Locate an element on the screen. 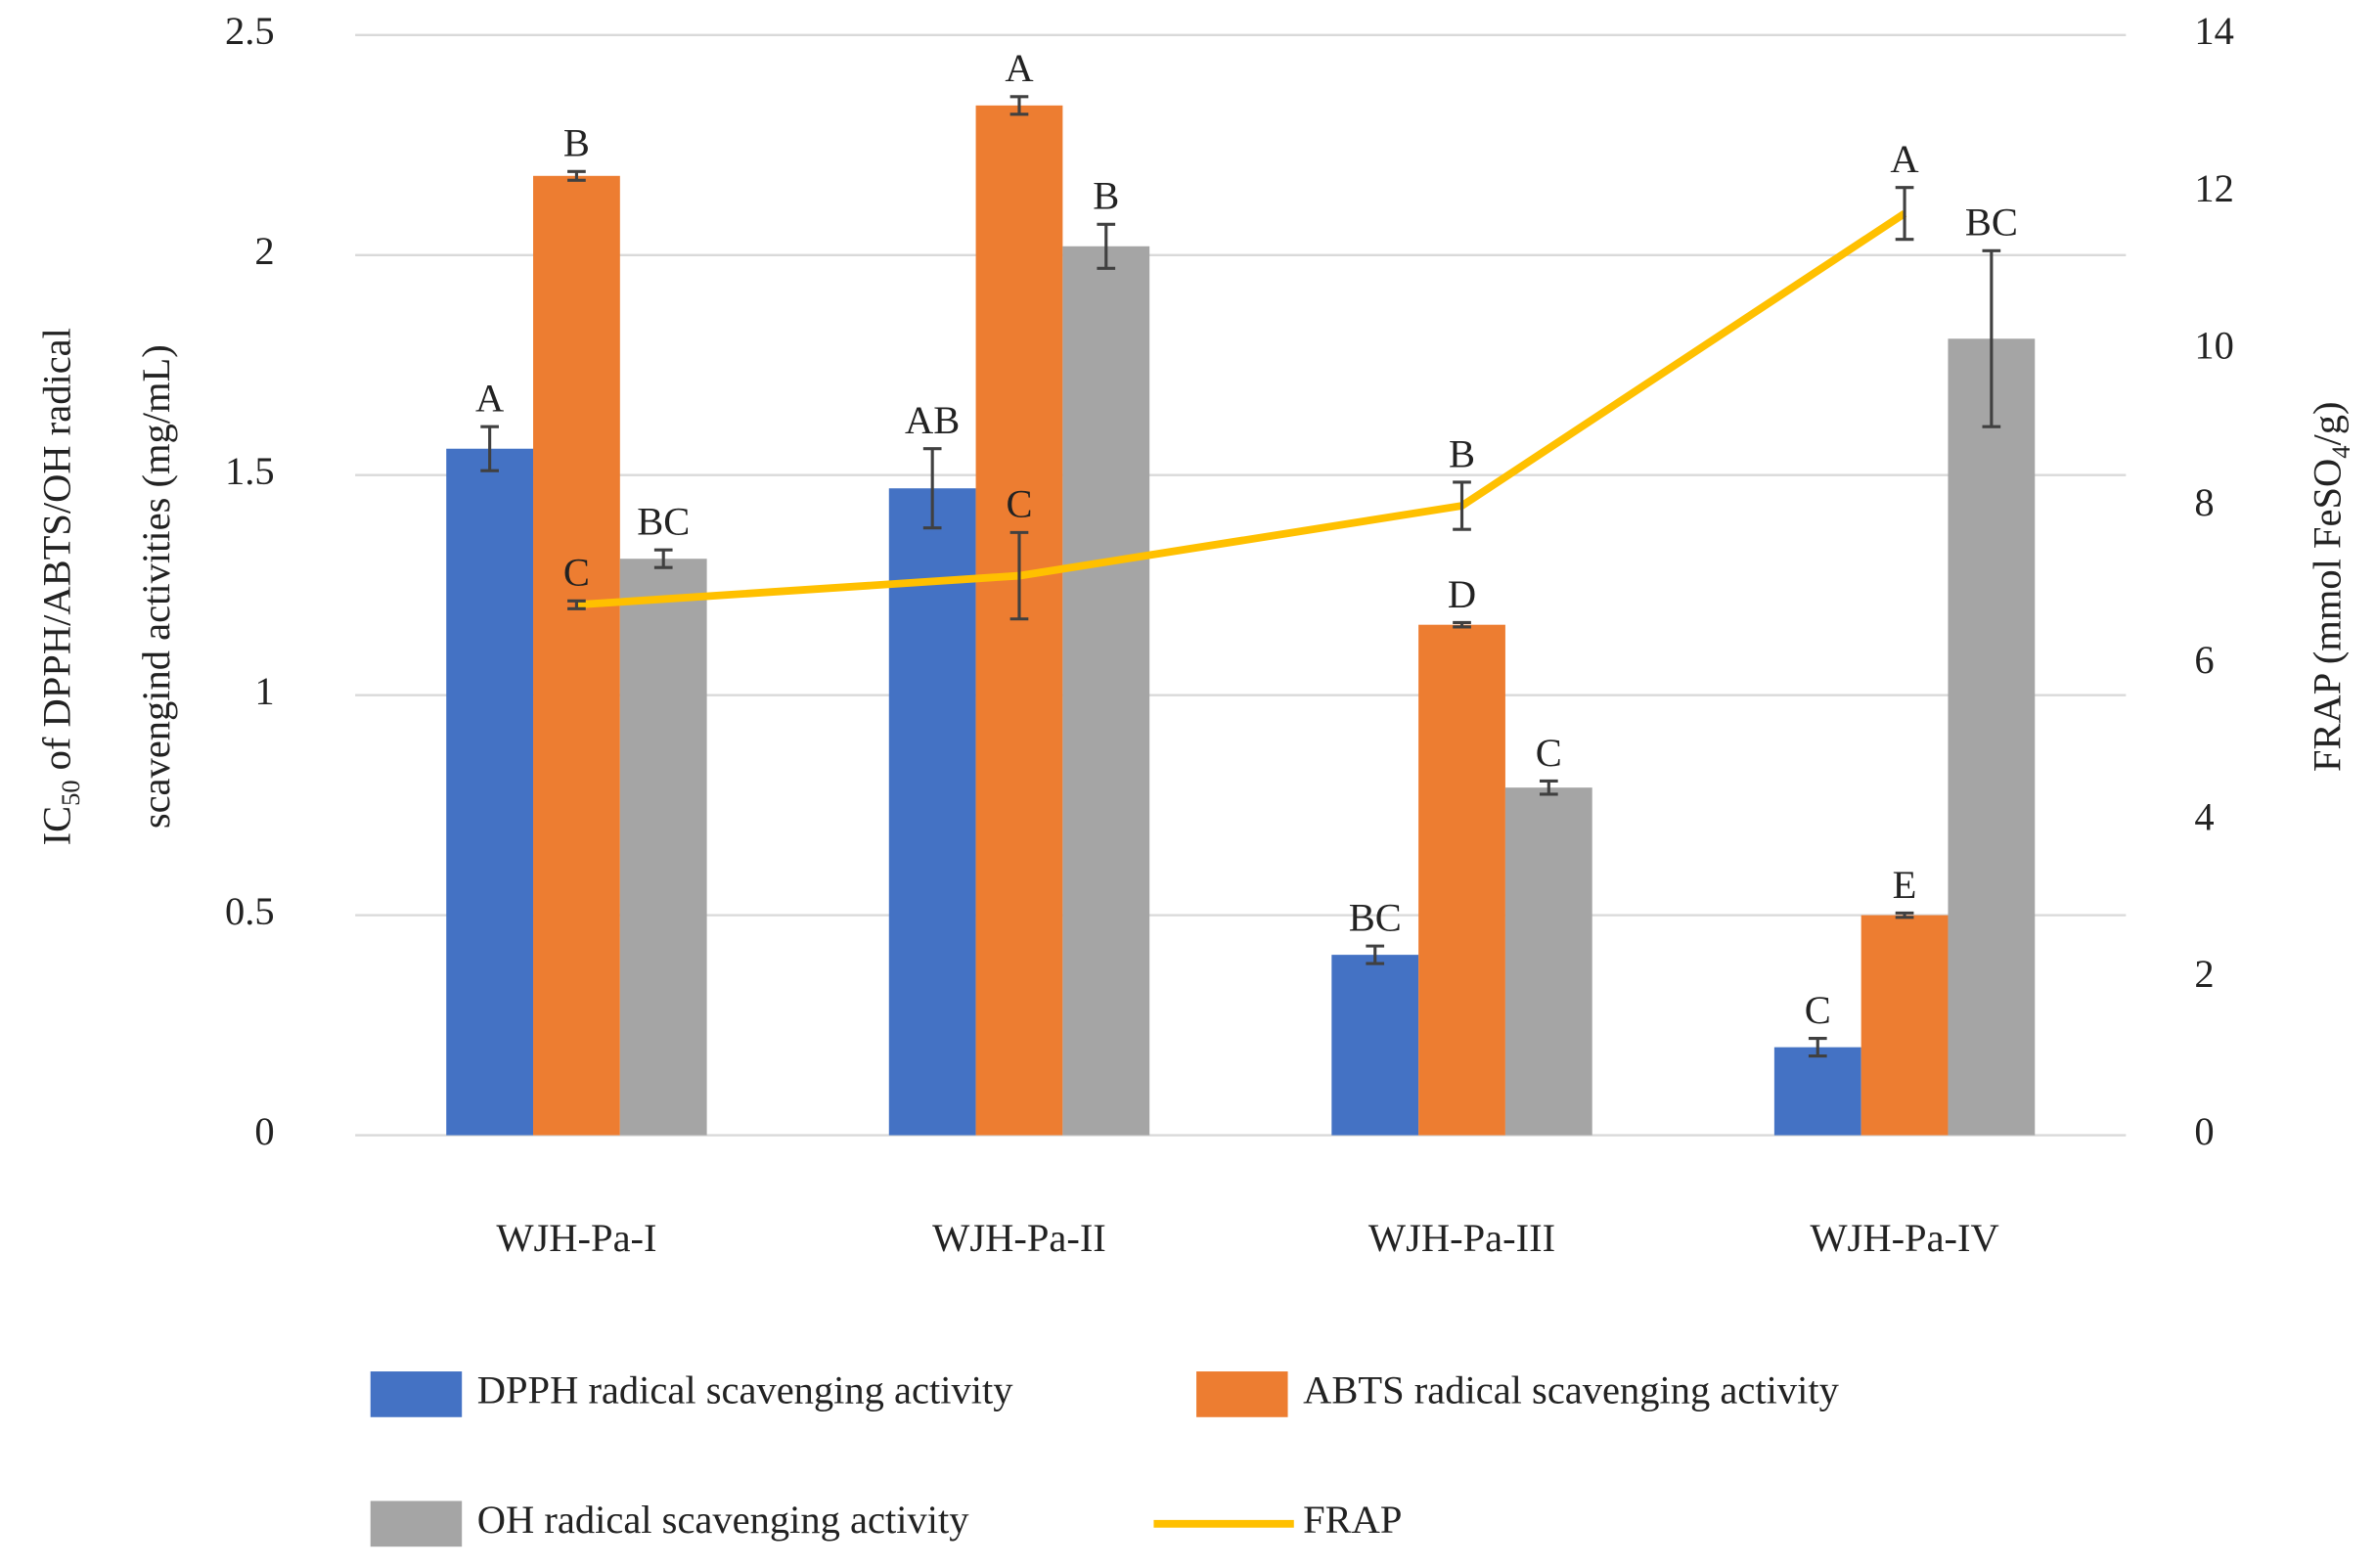 The width and height of the screenshot is (2376, 1568). y2-tick-label: 10 is located at coordinates (2214, 345).